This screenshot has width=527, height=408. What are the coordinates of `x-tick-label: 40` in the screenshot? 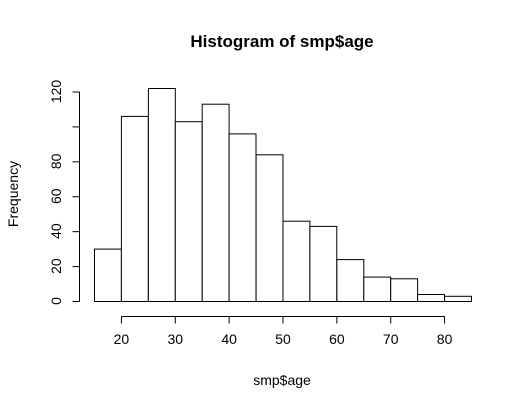 It's located at (229, 339).